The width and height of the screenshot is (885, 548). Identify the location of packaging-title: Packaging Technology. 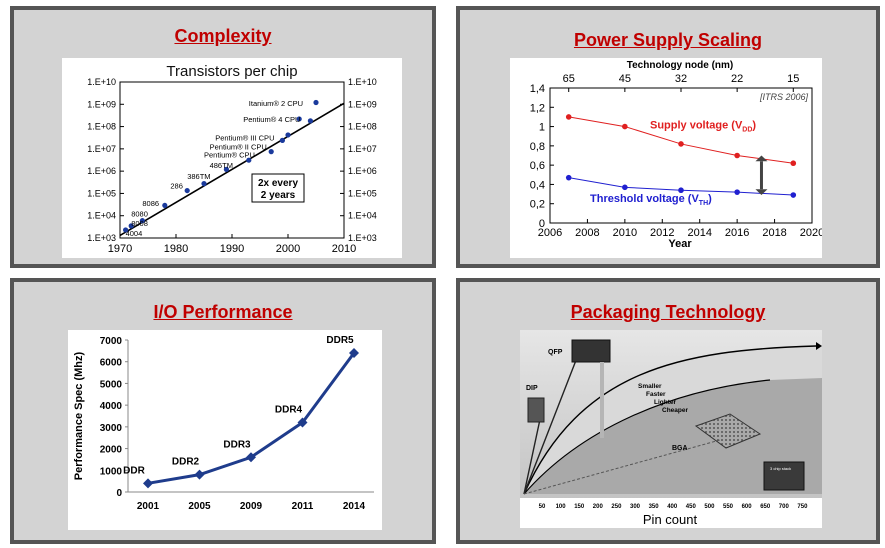
(668, 312).